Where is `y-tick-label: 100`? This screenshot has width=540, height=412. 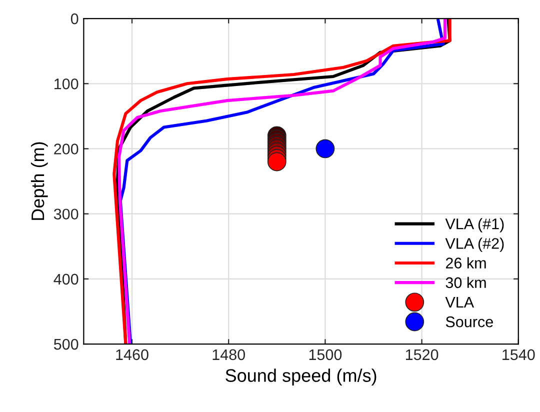
y-tick-label: 100 is located at coordinates (66, 84).